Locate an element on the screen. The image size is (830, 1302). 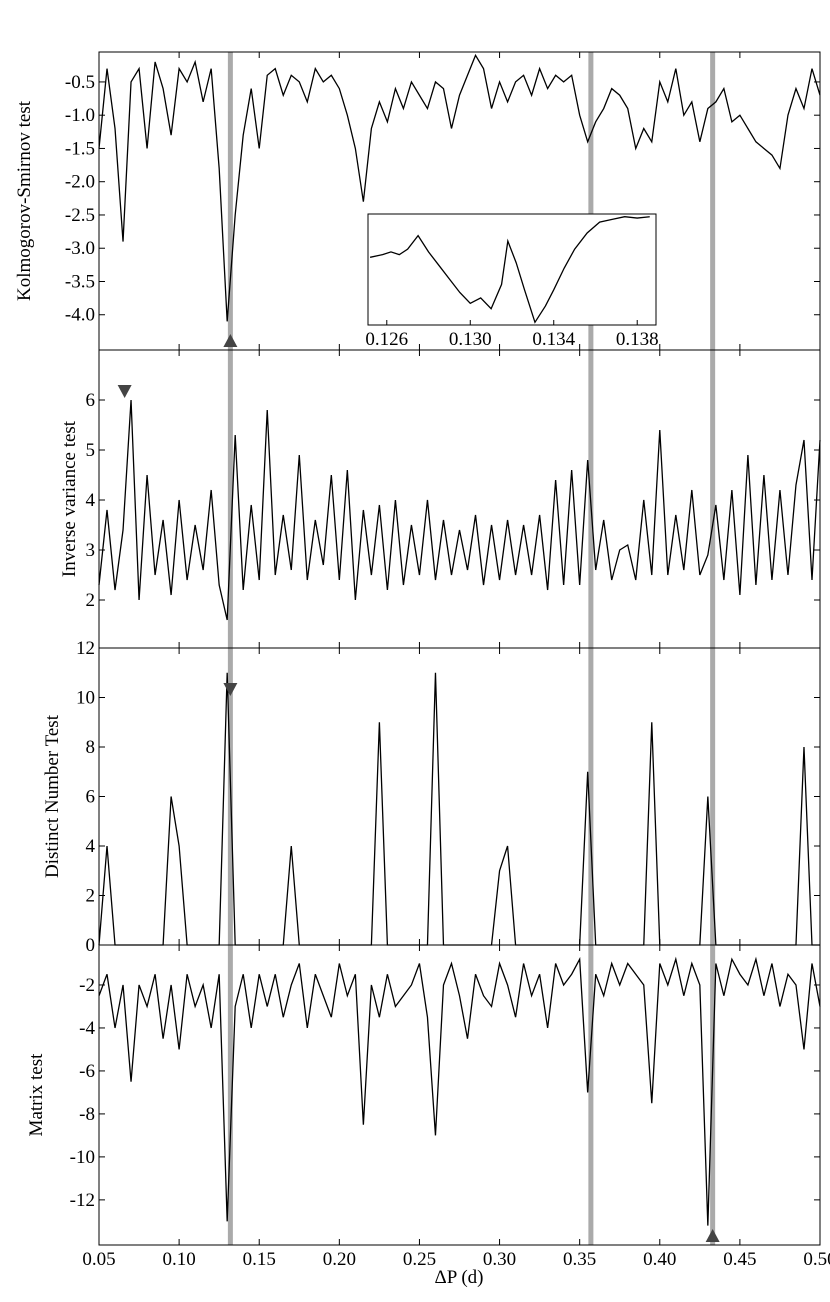
x-tick-label: 0.35 is located at coordinates (579, 1259).